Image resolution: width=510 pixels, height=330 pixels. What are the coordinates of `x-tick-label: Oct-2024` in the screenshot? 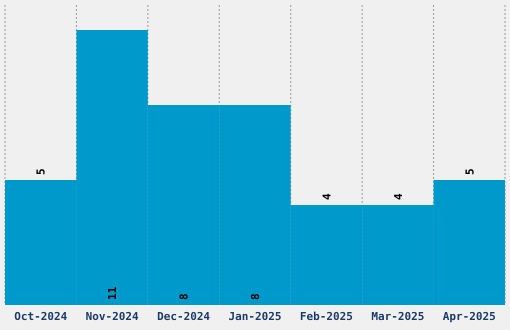 It's located at (41, 316).